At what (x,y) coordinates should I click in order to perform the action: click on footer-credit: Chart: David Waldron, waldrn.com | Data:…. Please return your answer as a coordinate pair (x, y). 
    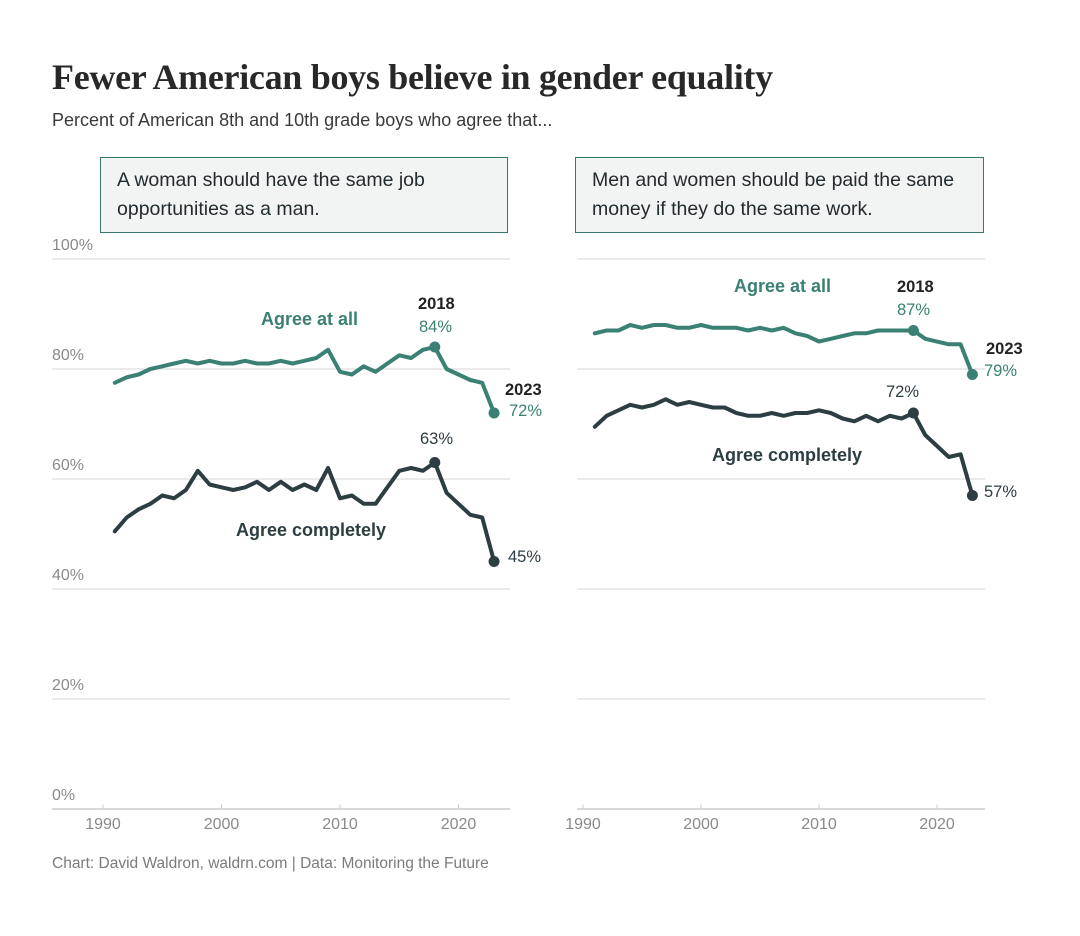
    Looking at the image, I should click on (270, 863).